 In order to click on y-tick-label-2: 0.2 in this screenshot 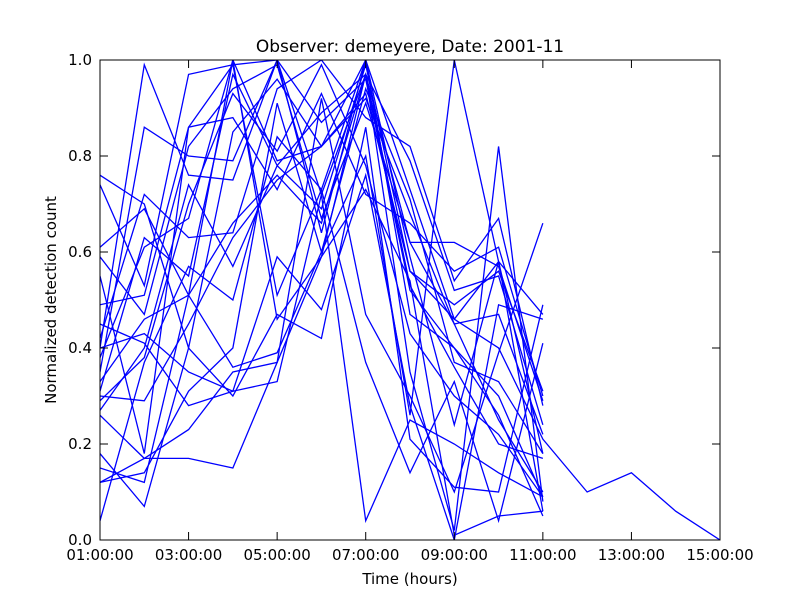, I will do `click(80, 444)`.